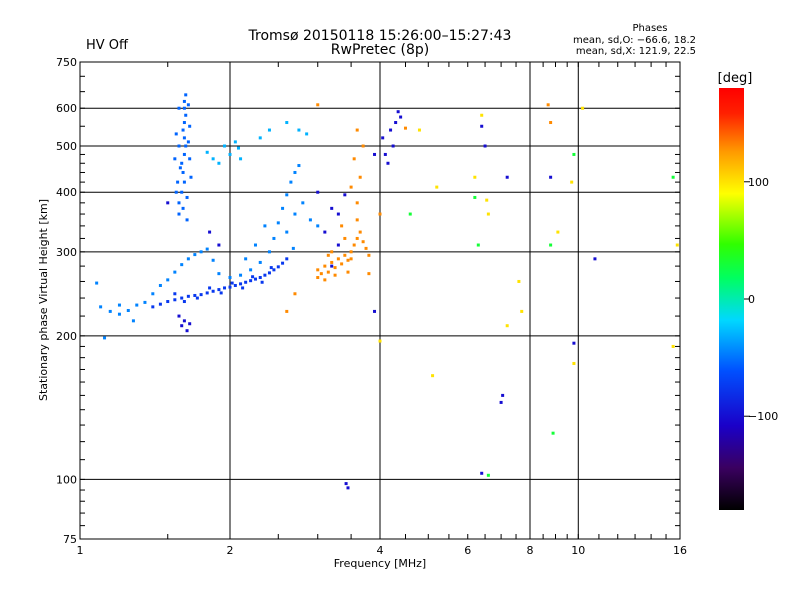 This screenshot has height=600, width=800. Describe the element at coordinates (66, 252) in the screenshot. I see `y-tick-label: 300` at that location.